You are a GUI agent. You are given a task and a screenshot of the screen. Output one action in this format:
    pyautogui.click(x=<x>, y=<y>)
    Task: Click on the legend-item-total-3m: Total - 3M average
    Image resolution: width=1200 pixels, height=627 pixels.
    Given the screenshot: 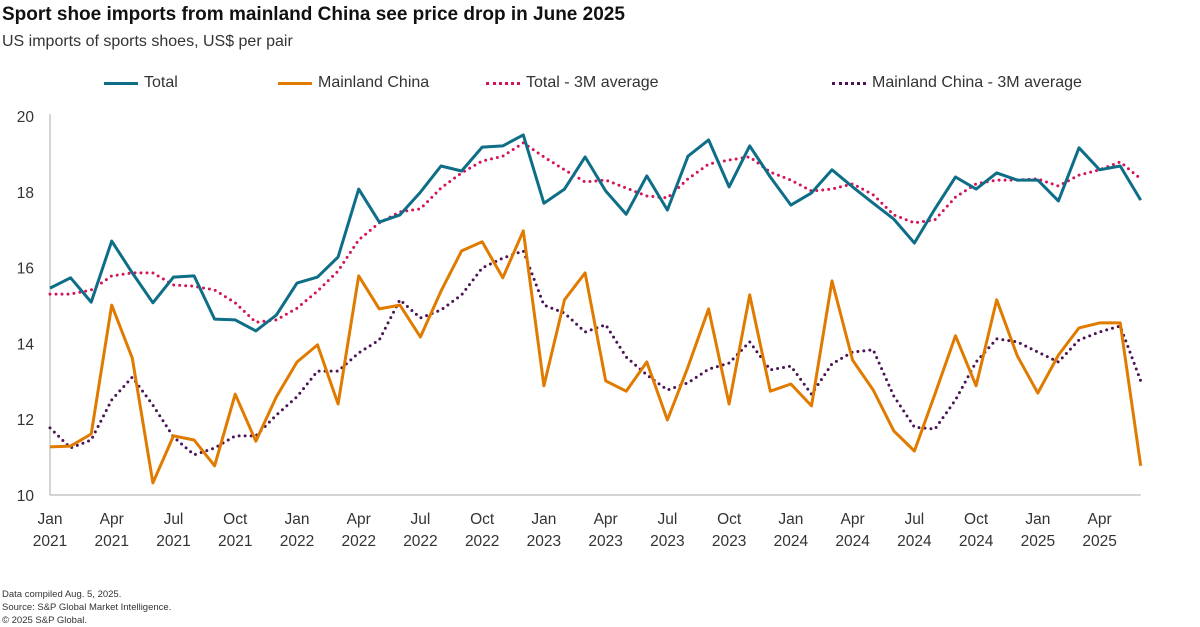 What is the action you would take?
    pyautogui.click(x=572, y=83)
    